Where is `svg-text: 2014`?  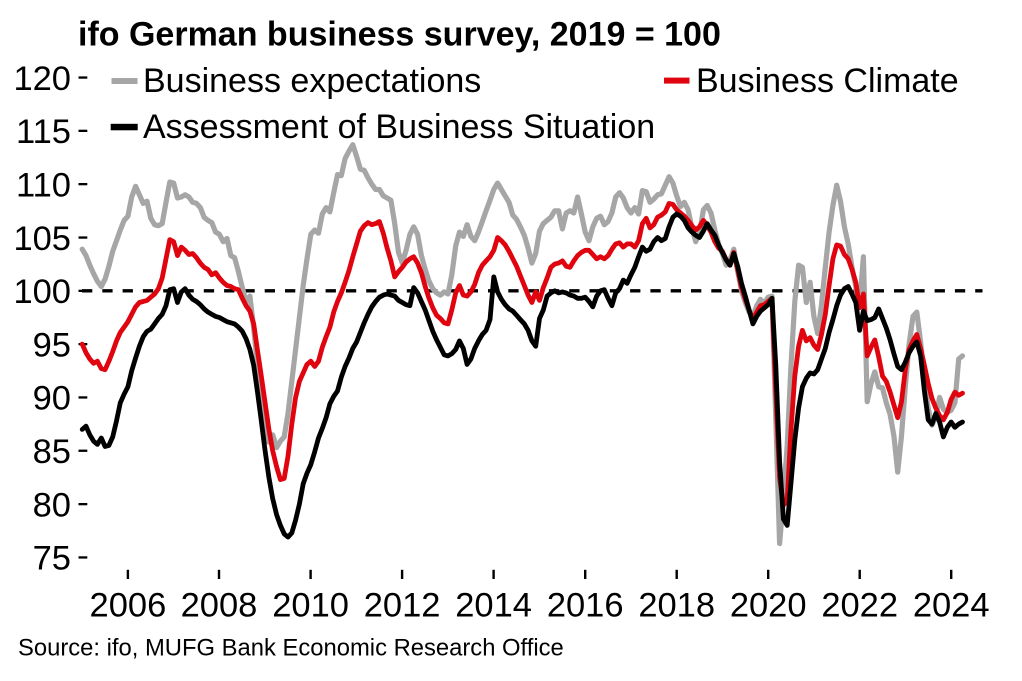
svg-text: 2014 is located at coordinates (493, 606).